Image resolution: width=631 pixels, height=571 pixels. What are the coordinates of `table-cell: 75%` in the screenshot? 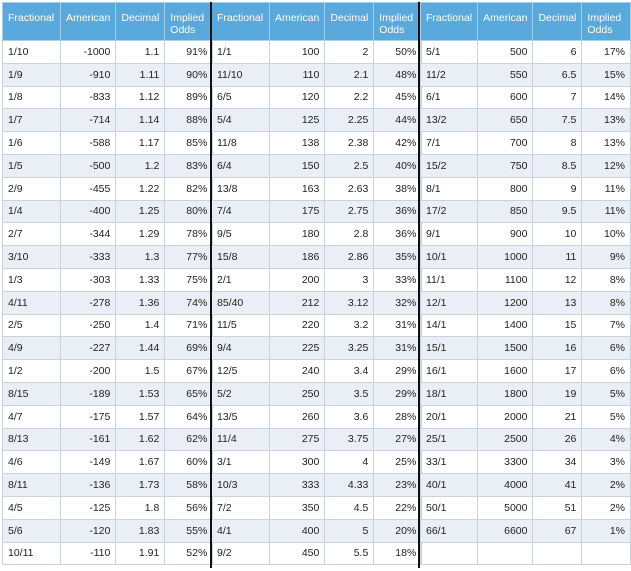 It's located at (189, 279).